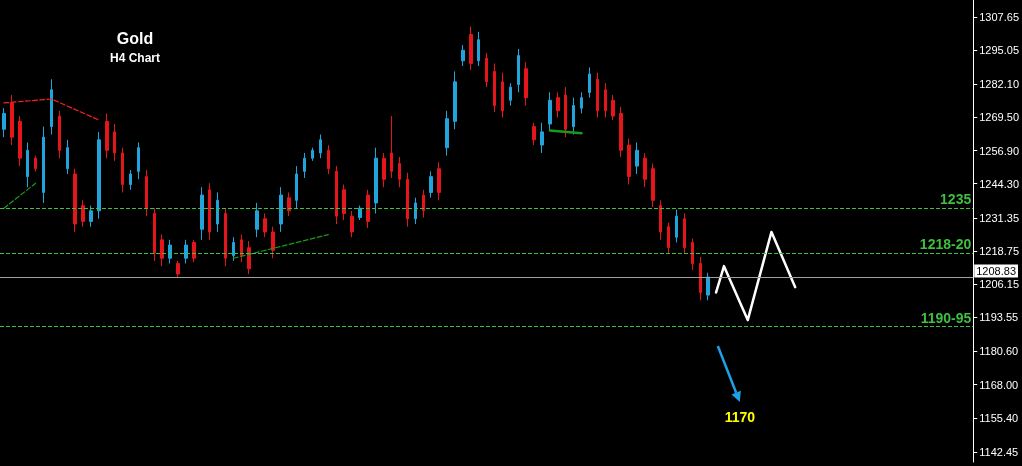 This screenshot has width=1022, height=466. I want to click on ref-line-label: 1190-95, so click(946, 317).